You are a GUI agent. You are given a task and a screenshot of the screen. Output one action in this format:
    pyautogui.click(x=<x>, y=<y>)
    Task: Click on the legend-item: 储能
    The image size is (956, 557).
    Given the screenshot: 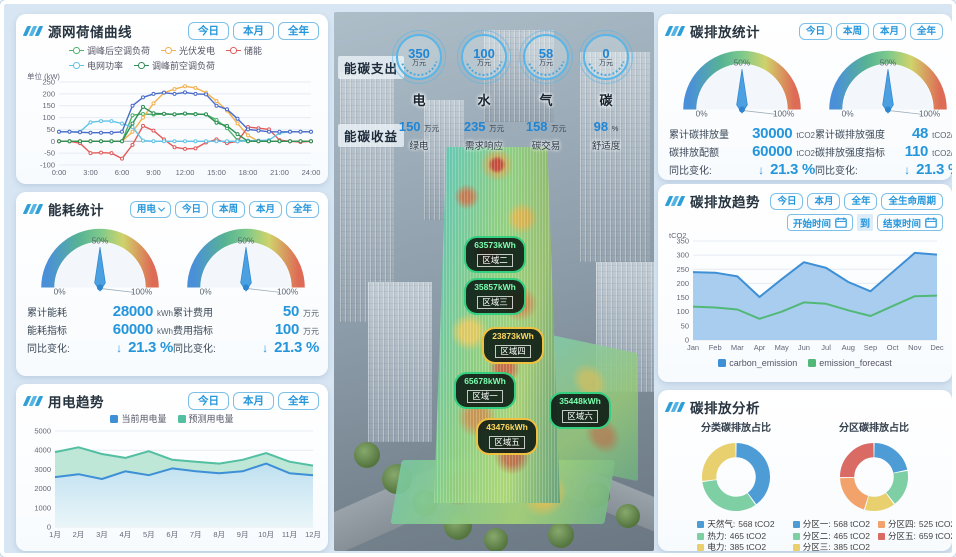 What is the action you would take?
    pyautogui.click(x=244, y=50)
    